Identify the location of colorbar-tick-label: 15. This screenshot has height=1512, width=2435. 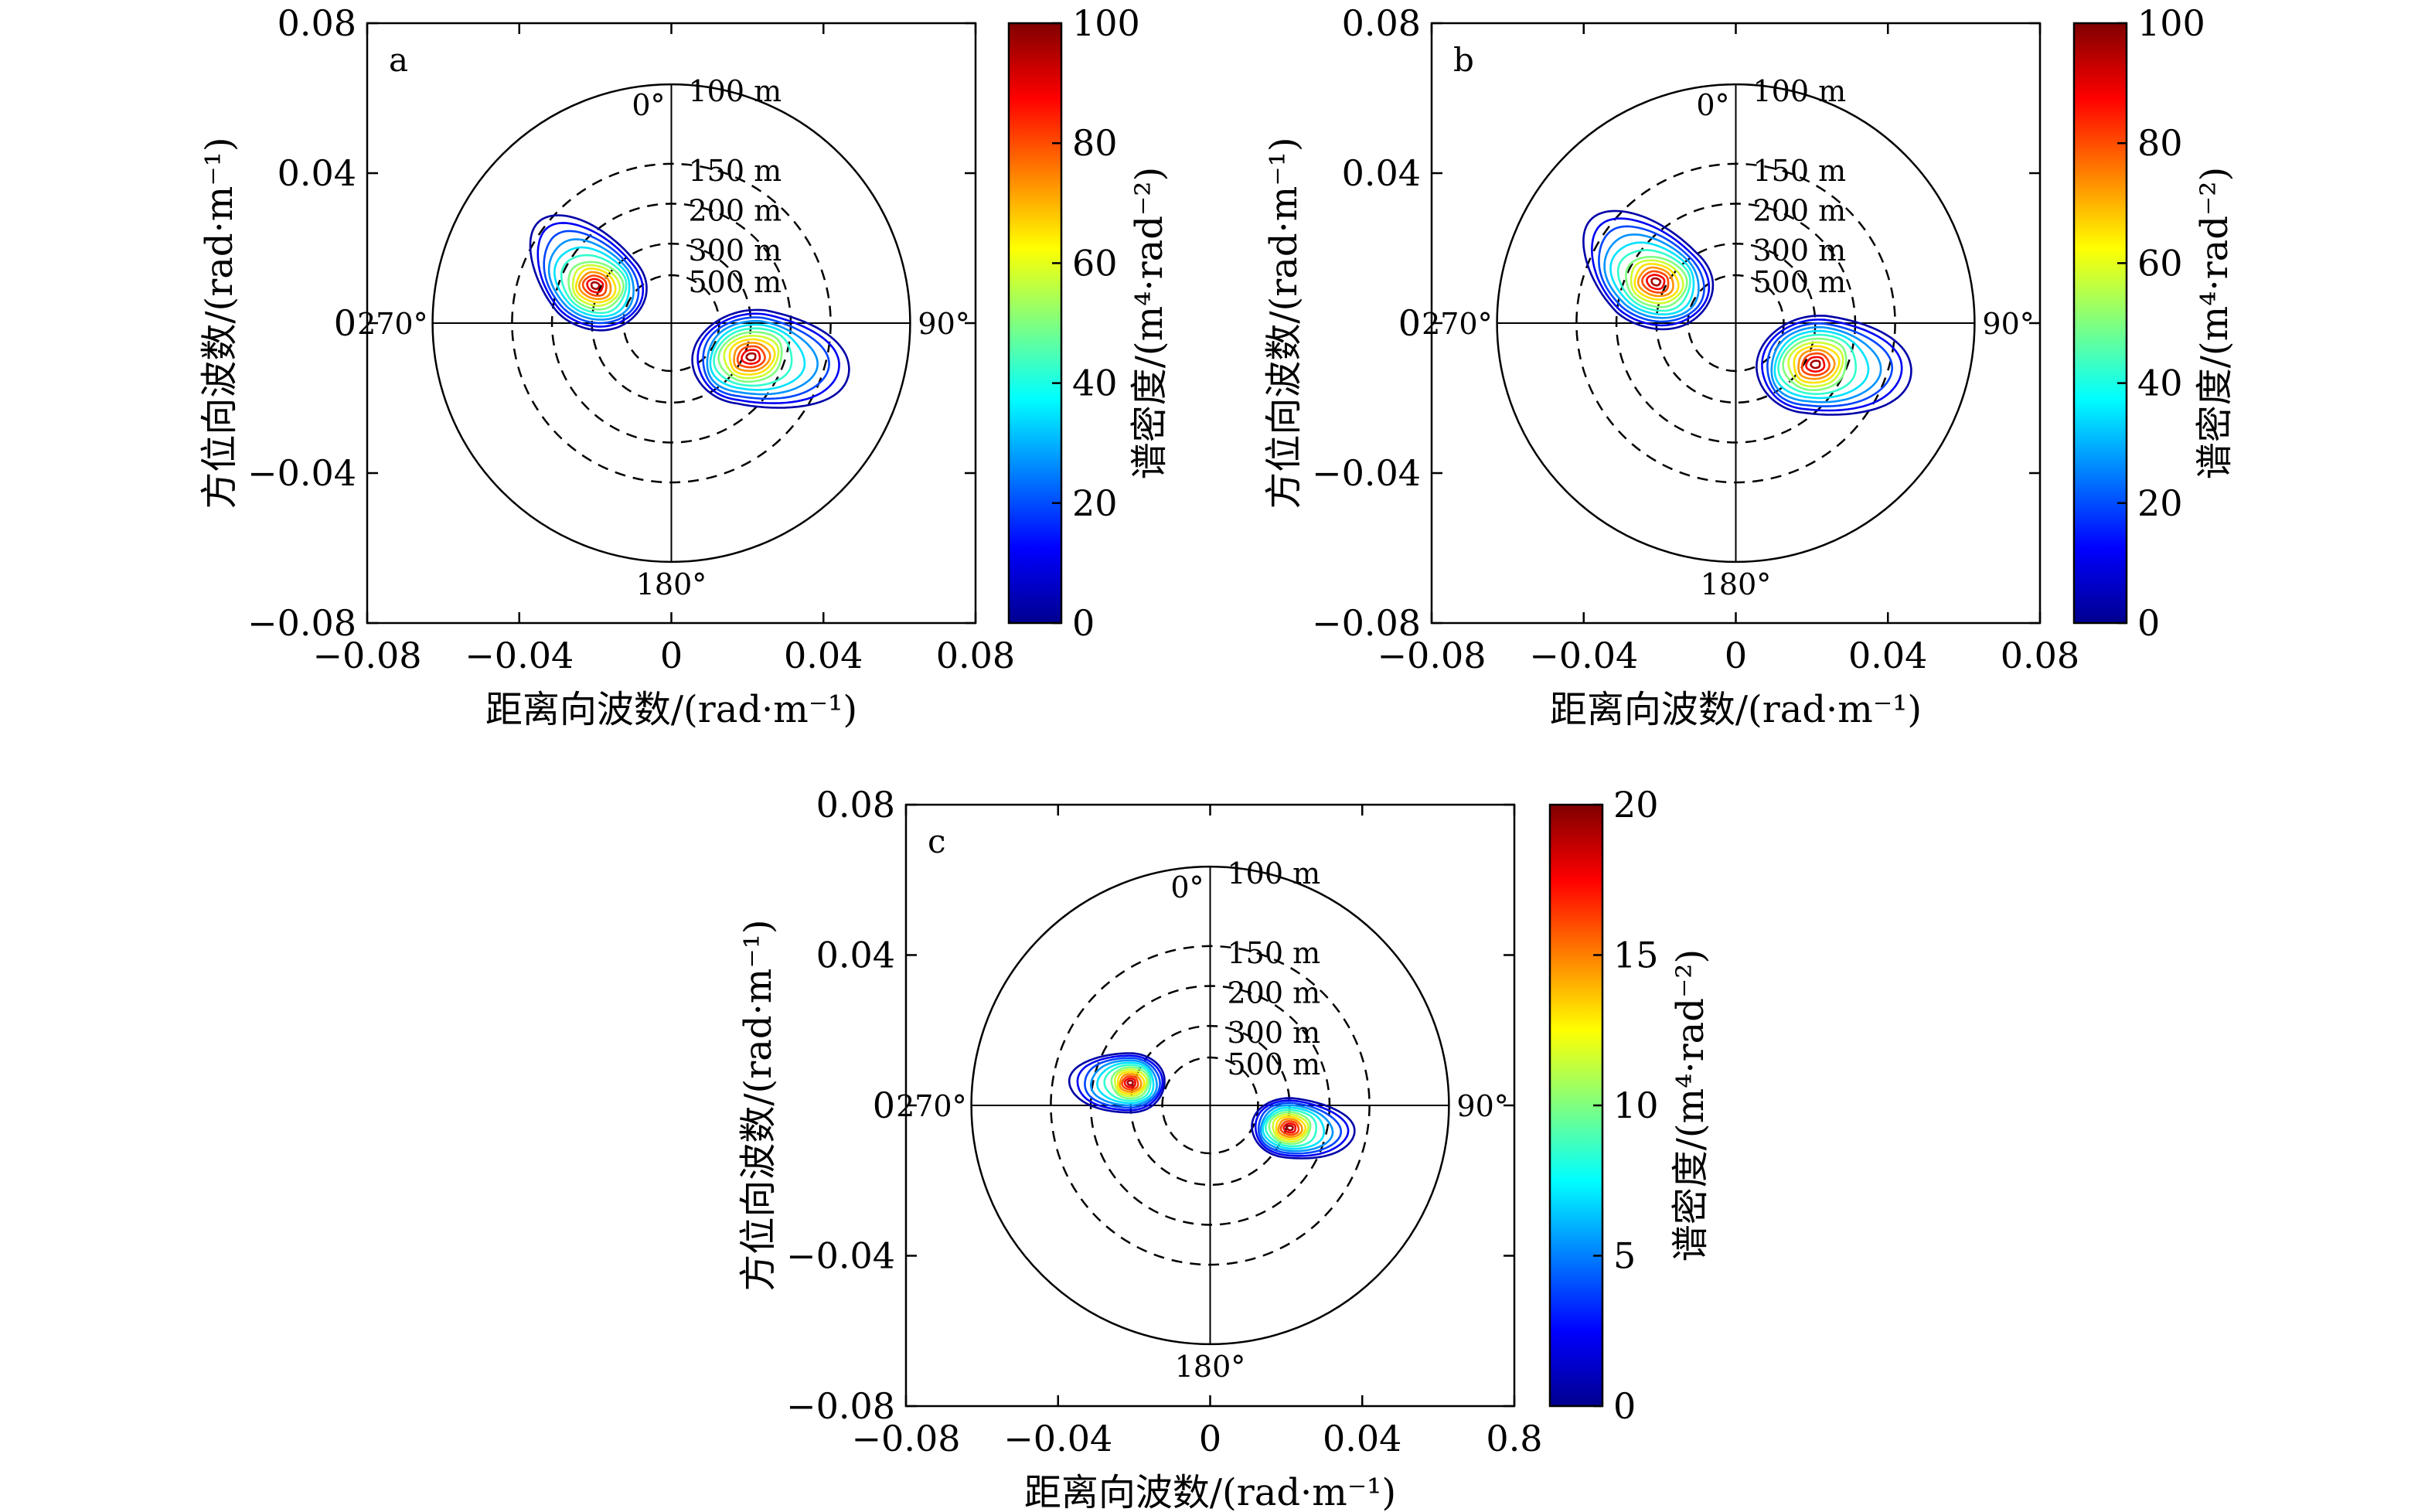
(1636, 956).